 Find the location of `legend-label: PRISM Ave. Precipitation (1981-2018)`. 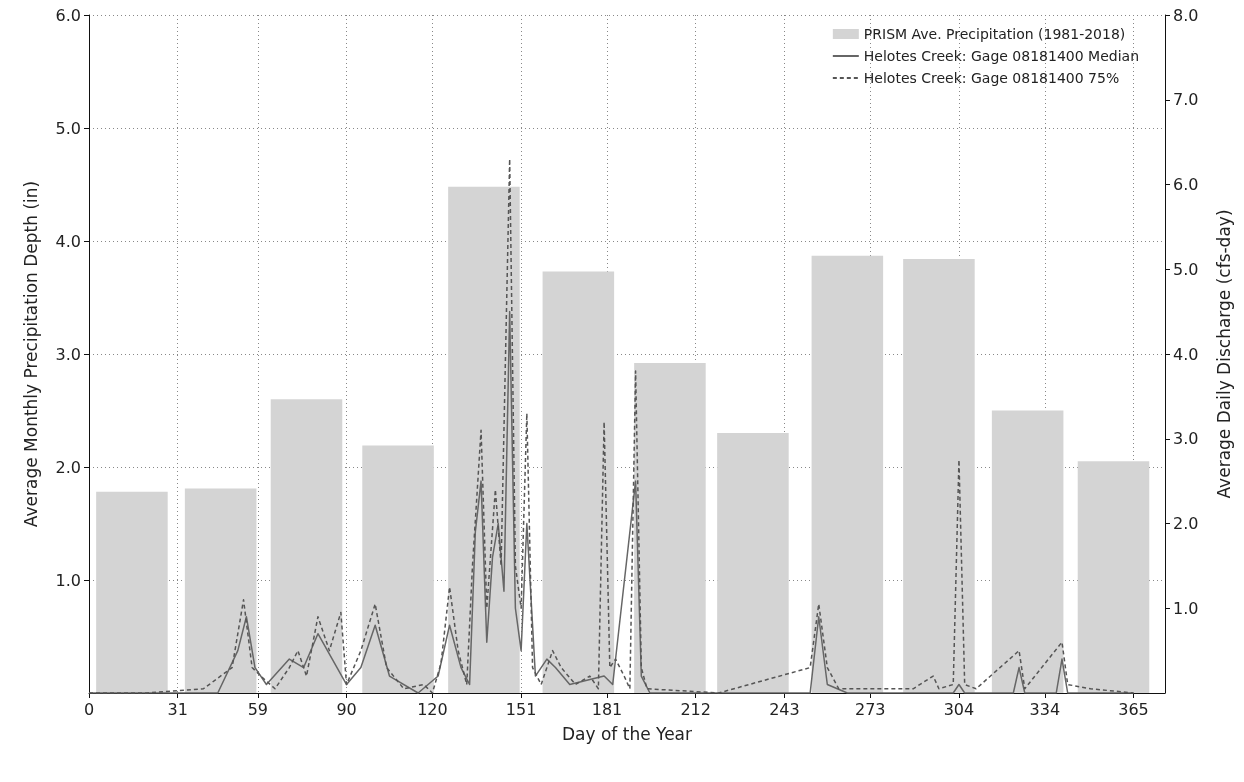

legend-label: PRISM Ave. Precipitation (1981-2018) is located at coordinates (994, 34).